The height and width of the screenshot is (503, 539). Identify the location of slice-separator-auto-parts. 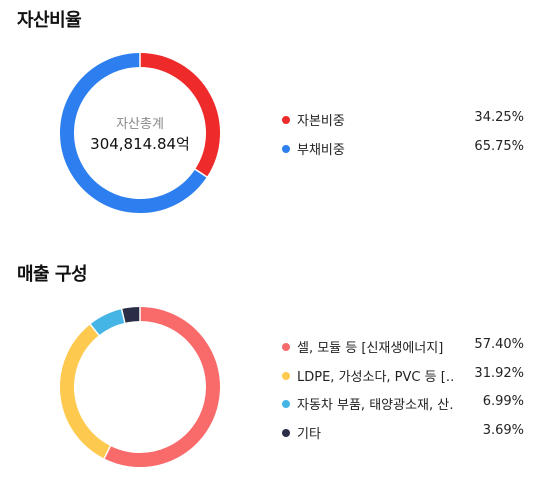
(95, 330).